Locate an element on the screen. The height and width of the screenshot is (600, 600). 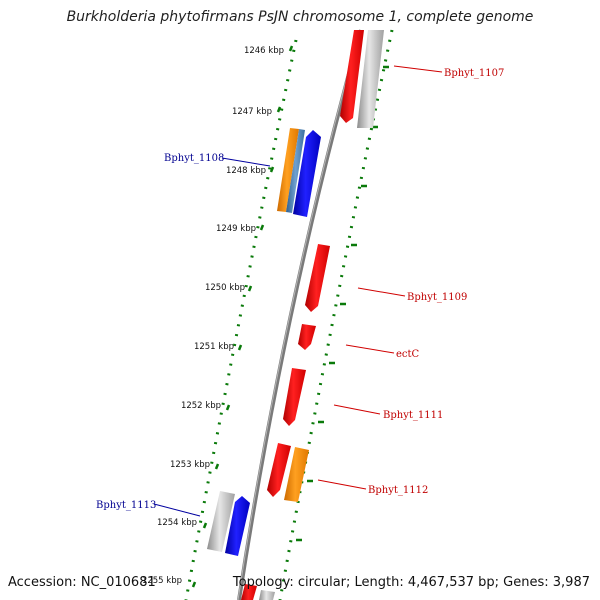
ruler-tick-label: 1249 kbp is located at coordinates (236, 229).